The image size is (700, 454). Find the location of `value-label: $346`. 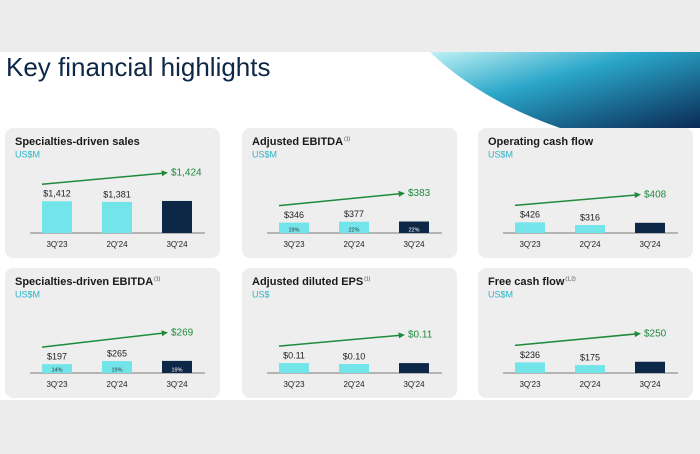

value-label: $346 is located at coordinates (294, 215).